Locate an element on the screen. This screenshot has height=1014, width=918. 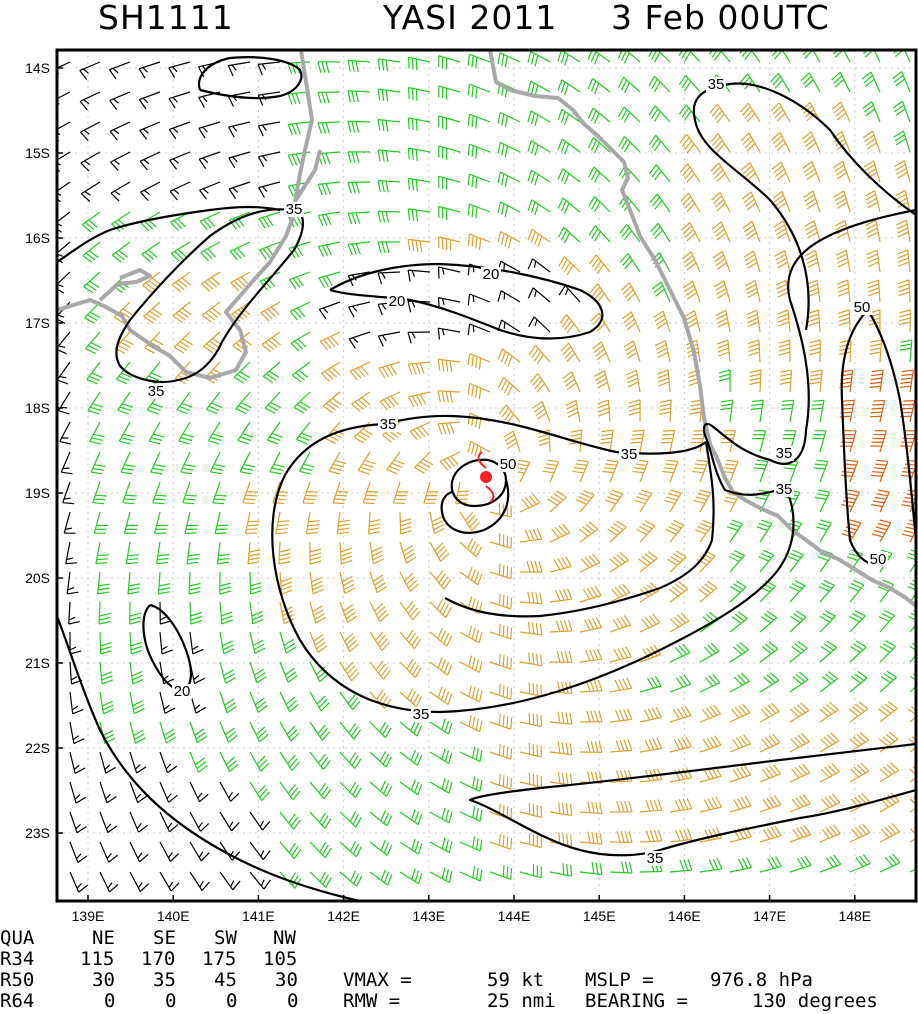
radius-value: 105 is located at coordinates (280, 959).